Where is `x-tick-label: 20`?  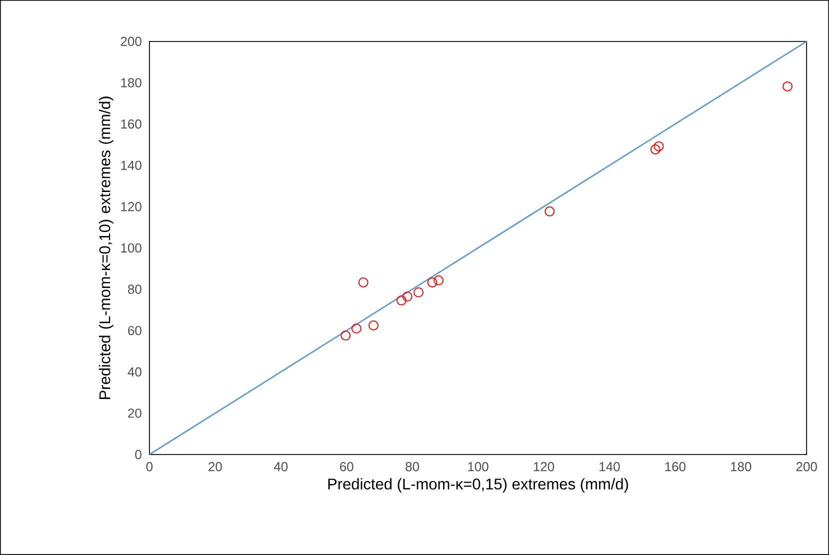
x-tick-label: 20 is located at coordinates (215, 467).